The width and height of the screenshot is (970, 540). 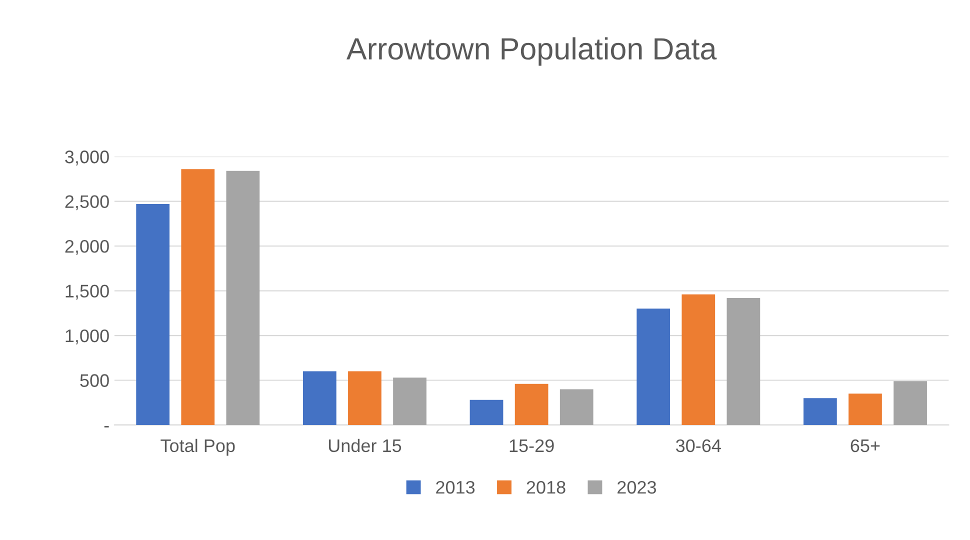 I want to click on y-tick-label: -, so click(x=106, y=427).